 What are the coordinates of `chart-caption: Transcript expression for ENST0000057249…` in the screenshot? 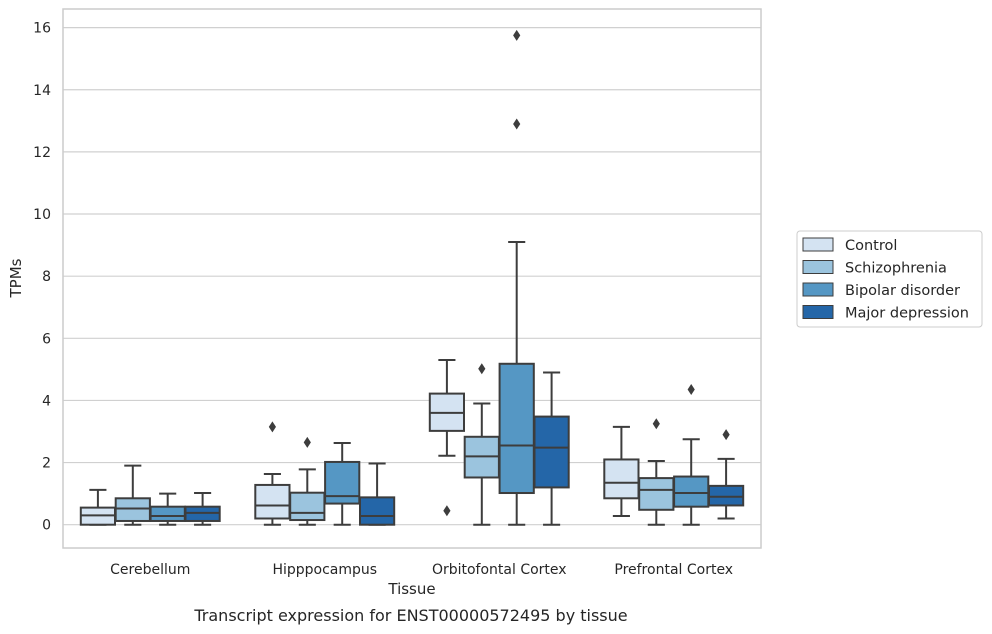 It's located at (411, 615).